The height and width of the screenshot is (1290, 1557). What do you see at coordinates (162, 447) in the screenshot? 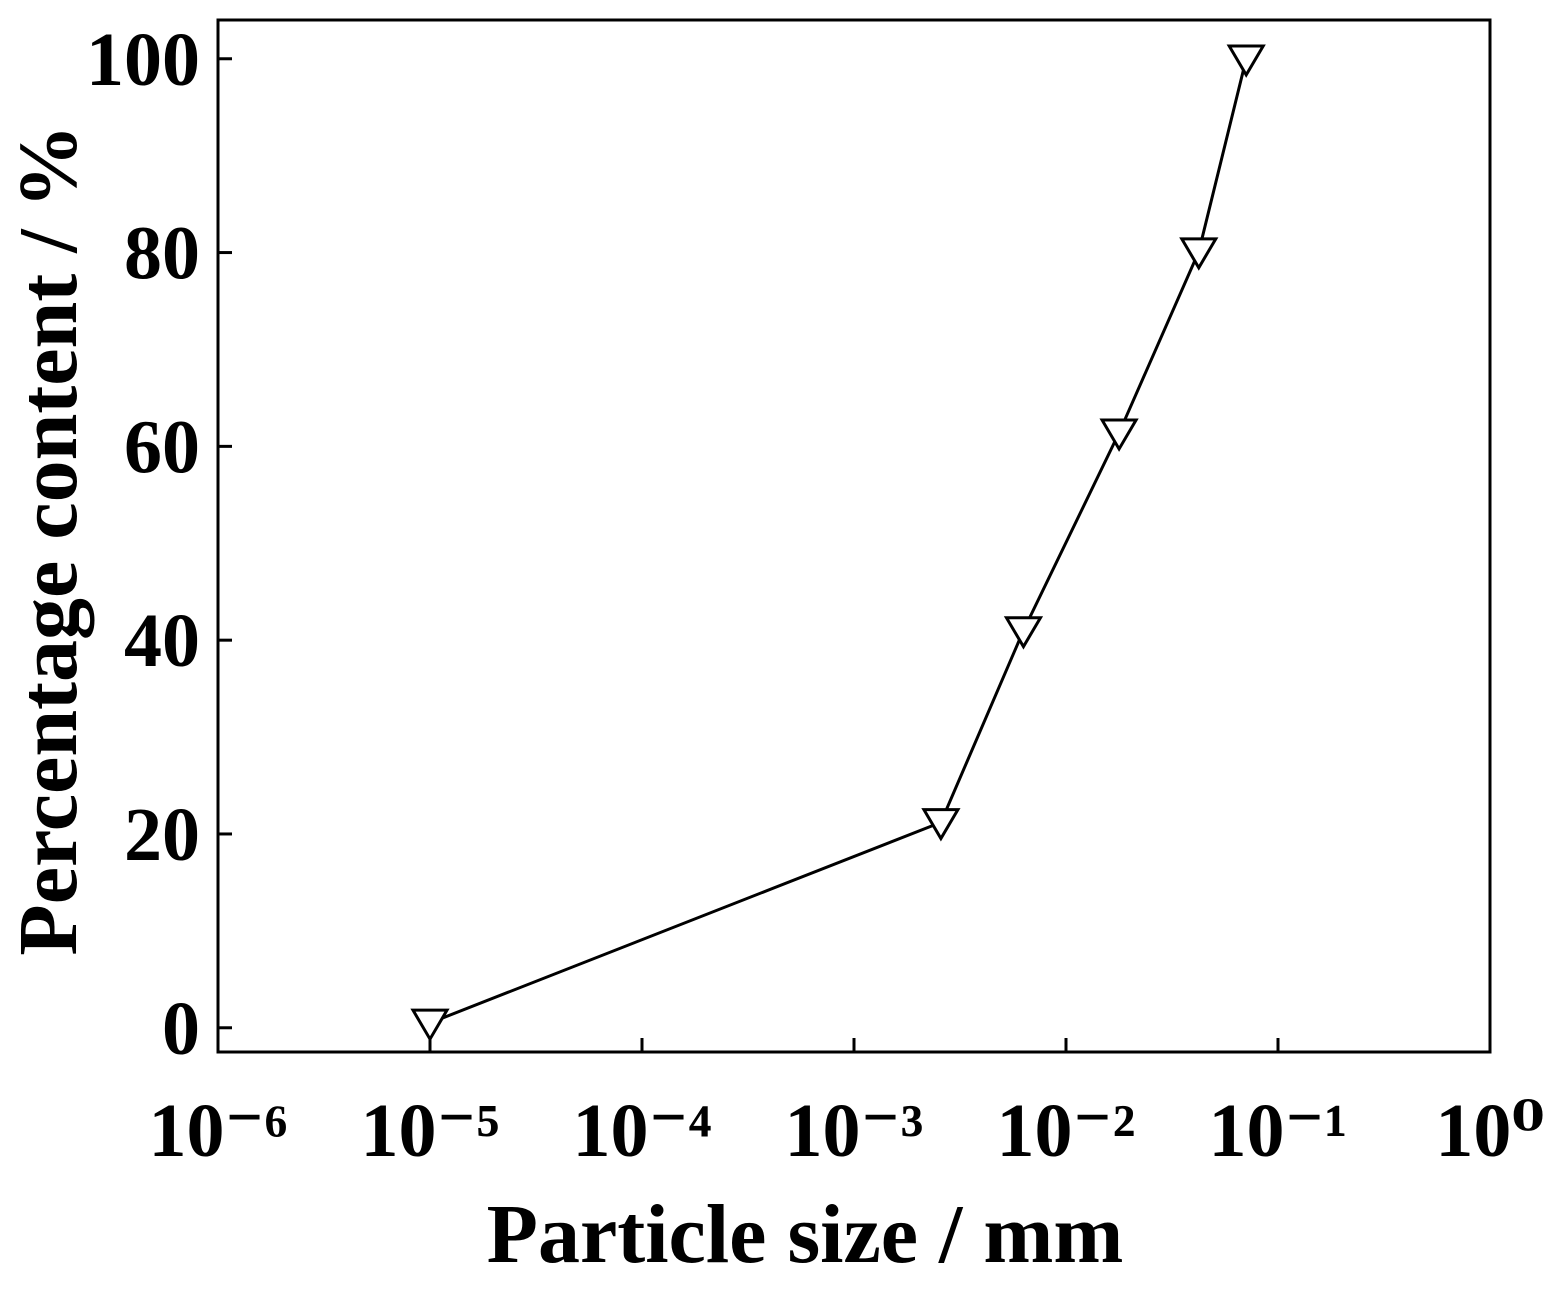
I see `y-tick-label: 60` at bounding box center [162, 447].